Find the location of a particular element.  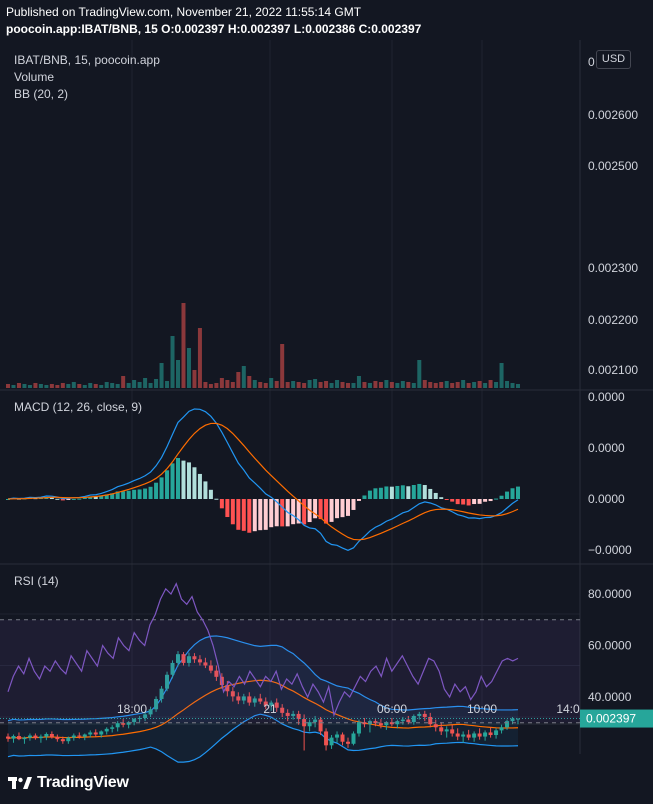

rsi-axis-label: 60.0000 is located at coordinates (610, 646).